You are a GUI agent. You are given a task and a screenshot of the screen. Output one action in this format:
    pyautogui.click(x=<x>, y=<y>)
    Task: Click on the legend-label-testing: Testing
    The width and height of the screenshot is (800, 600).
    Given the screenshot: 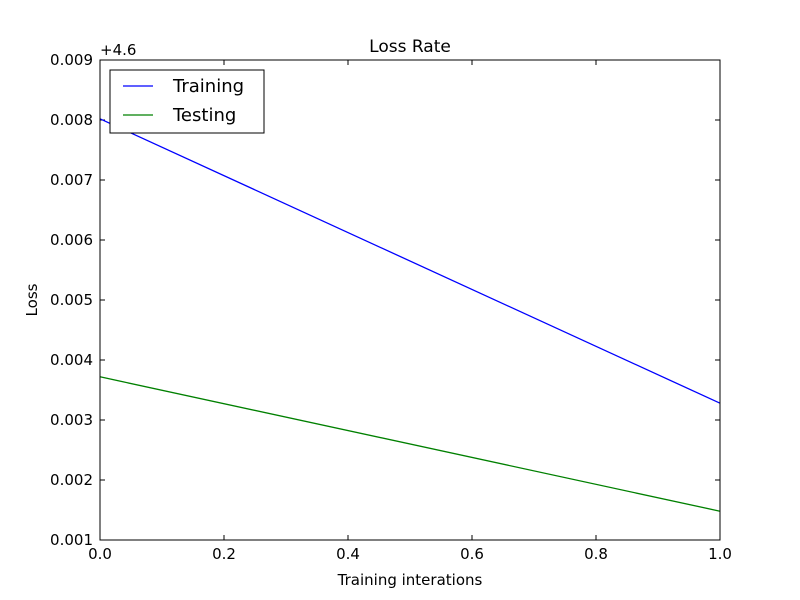 What is the action you would take?
    pyautogui.click(x=204, y=115)
    